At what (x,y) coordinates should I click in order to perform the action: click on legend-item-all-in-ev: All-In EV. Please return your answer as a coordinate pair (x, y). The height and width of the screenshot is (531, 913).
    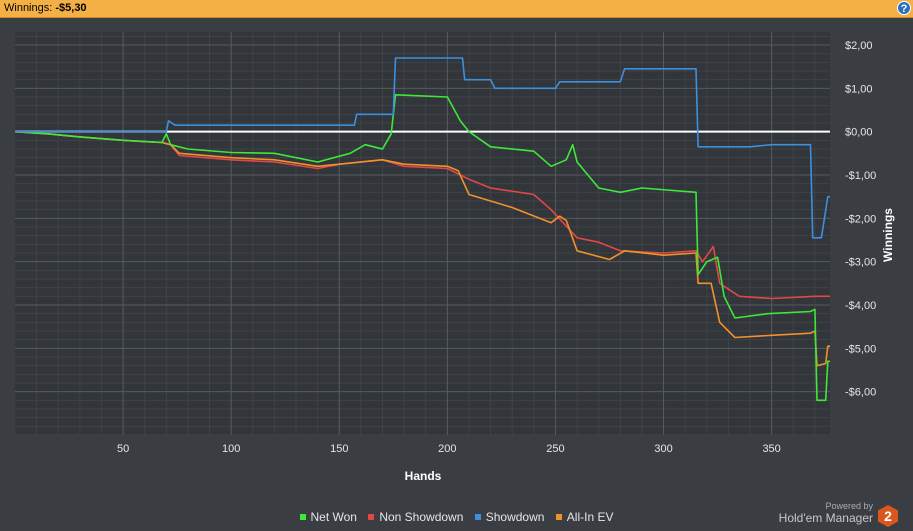
    Looking at the image, I should click on (584, 517).